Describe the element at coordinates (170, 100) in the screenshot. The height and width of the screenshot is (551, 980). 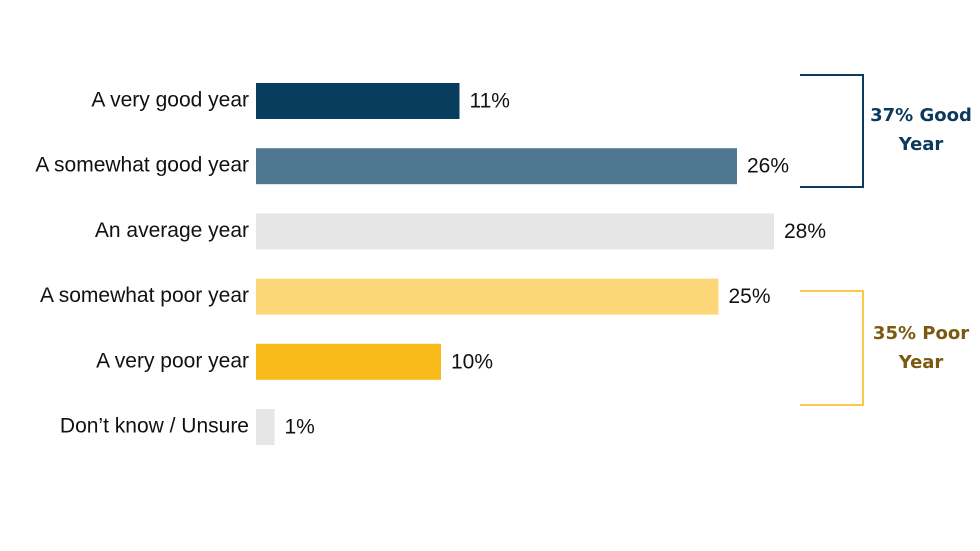
I see `category-label: A very good year` at that location.